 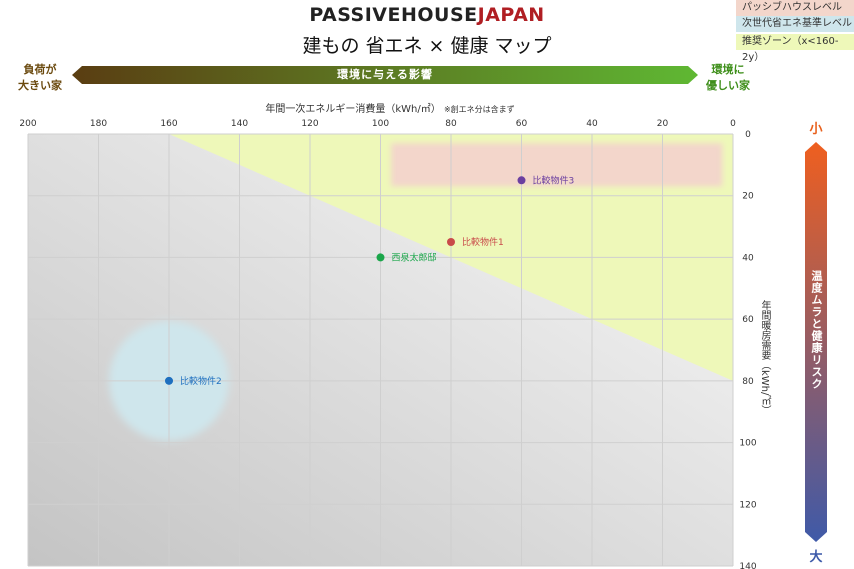 I want to click on passive-house-zone, so click(x=557, y=165).